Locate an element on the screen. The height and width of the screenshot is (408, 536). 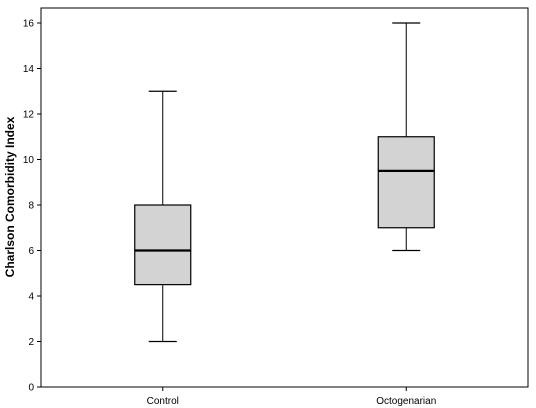
y-tick-label: 4 is located at coordinates (31, 297).